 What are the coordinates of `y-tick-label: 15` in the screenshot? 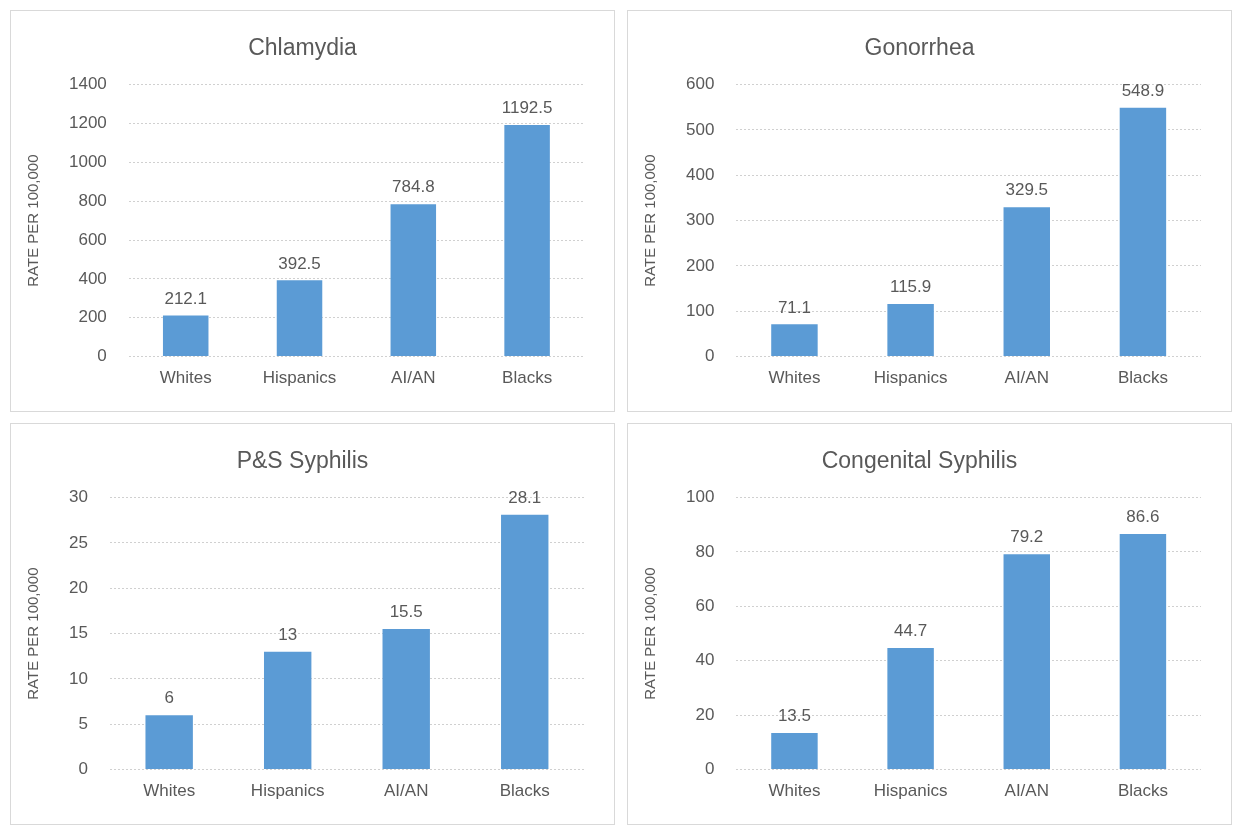 It's located at (78, 633).